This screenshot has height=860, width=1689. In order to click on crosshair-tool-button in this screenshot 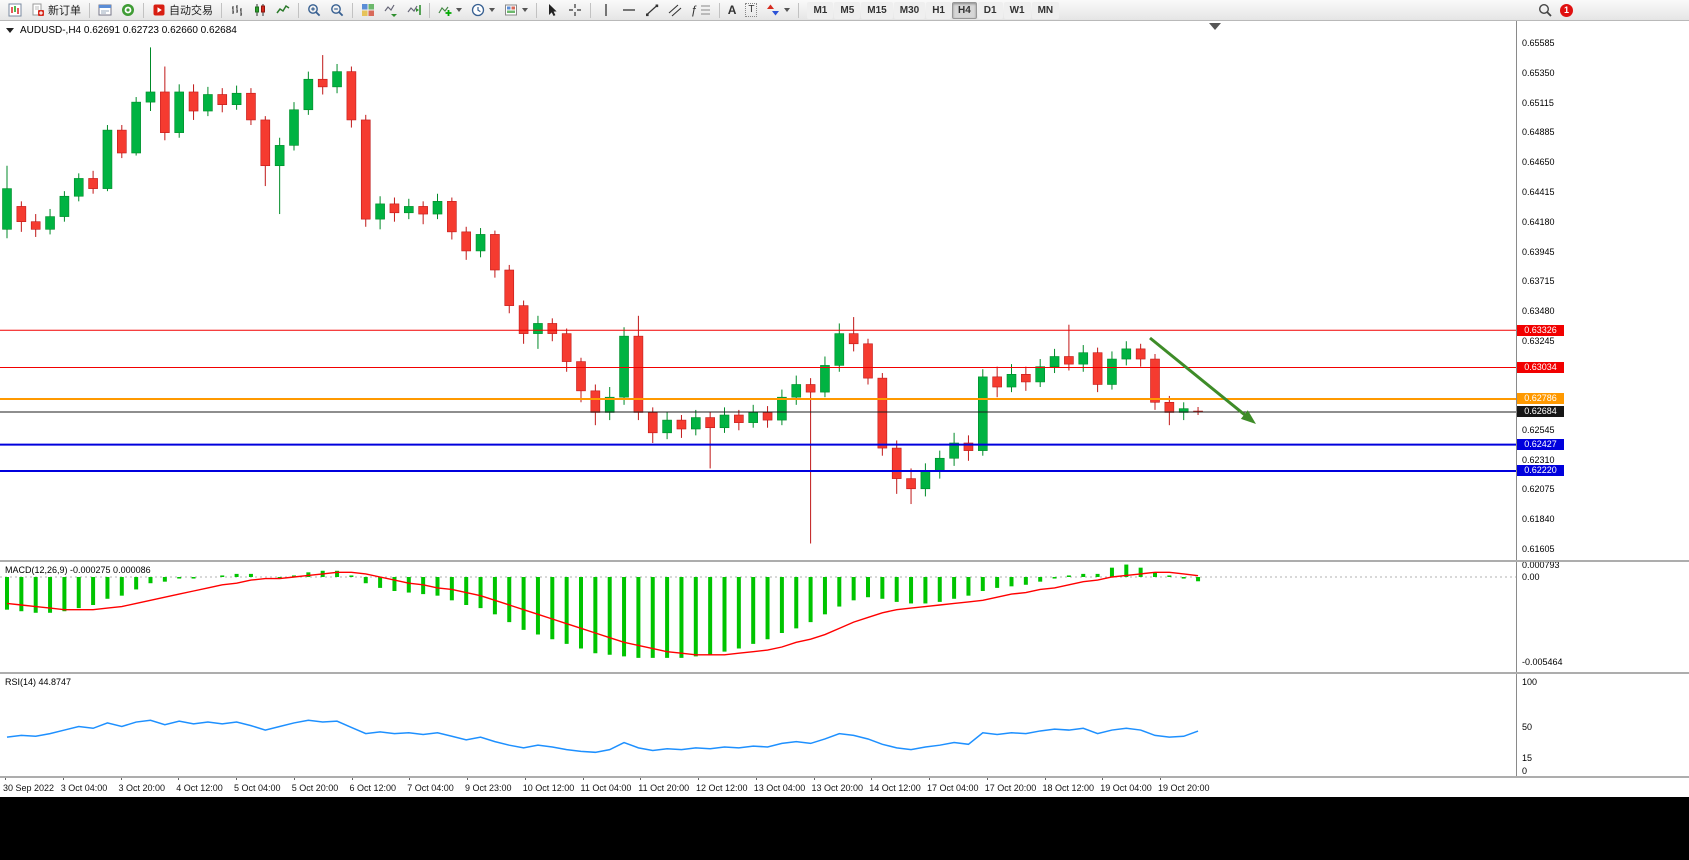, I will do `click(575, 10)`.